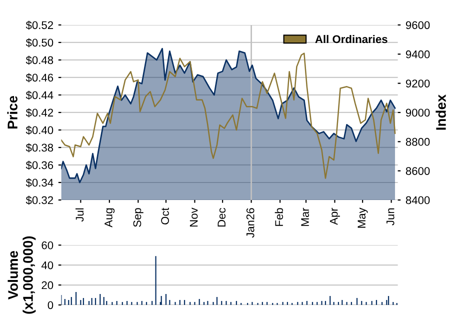 Image resolution: width=450 pixels, height=320 pixels. Describe the element at coordinates (305, 217) in the screenshot. I see `x-tick-label: Mar` at that location.